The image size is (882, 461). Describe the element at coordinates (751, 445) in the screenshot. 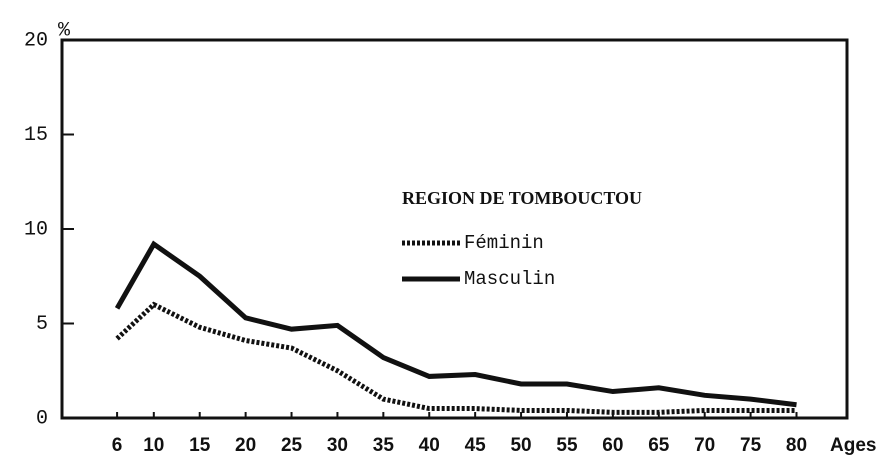

I see `x-tick-label: 75` at that location.